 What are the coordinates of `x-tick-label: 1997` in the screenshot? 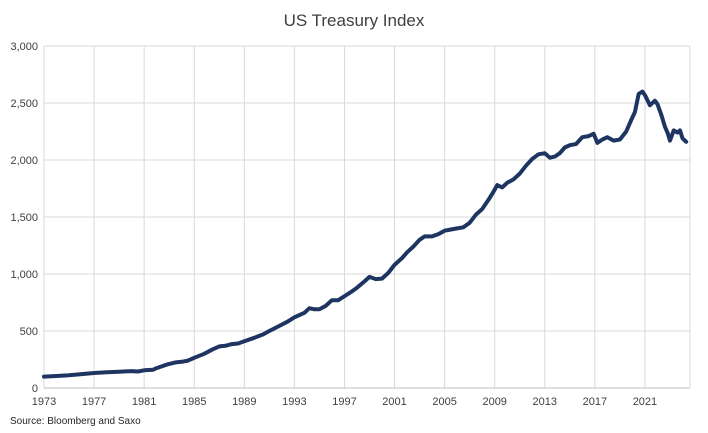 It's located at (344, 402).